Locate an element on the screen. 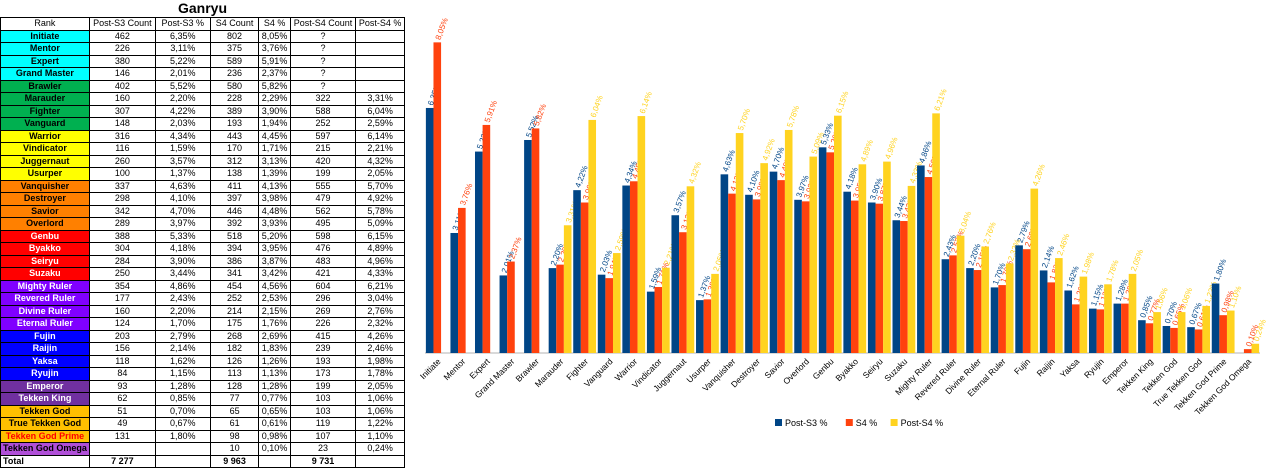  s4-percent-cell: 1,83% is located at coordinates (274, 349).